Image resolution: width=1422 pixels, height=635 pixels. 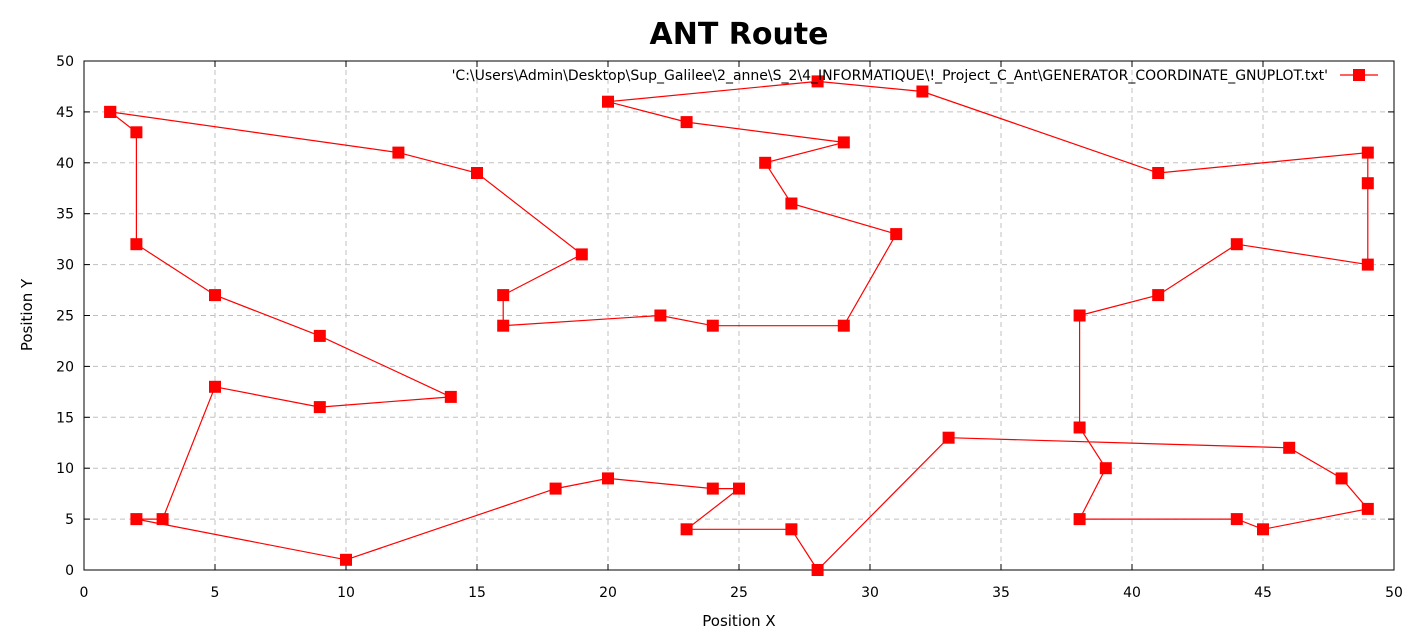 I want to click on x-tick-label: 15, so click(x=477, y=593).